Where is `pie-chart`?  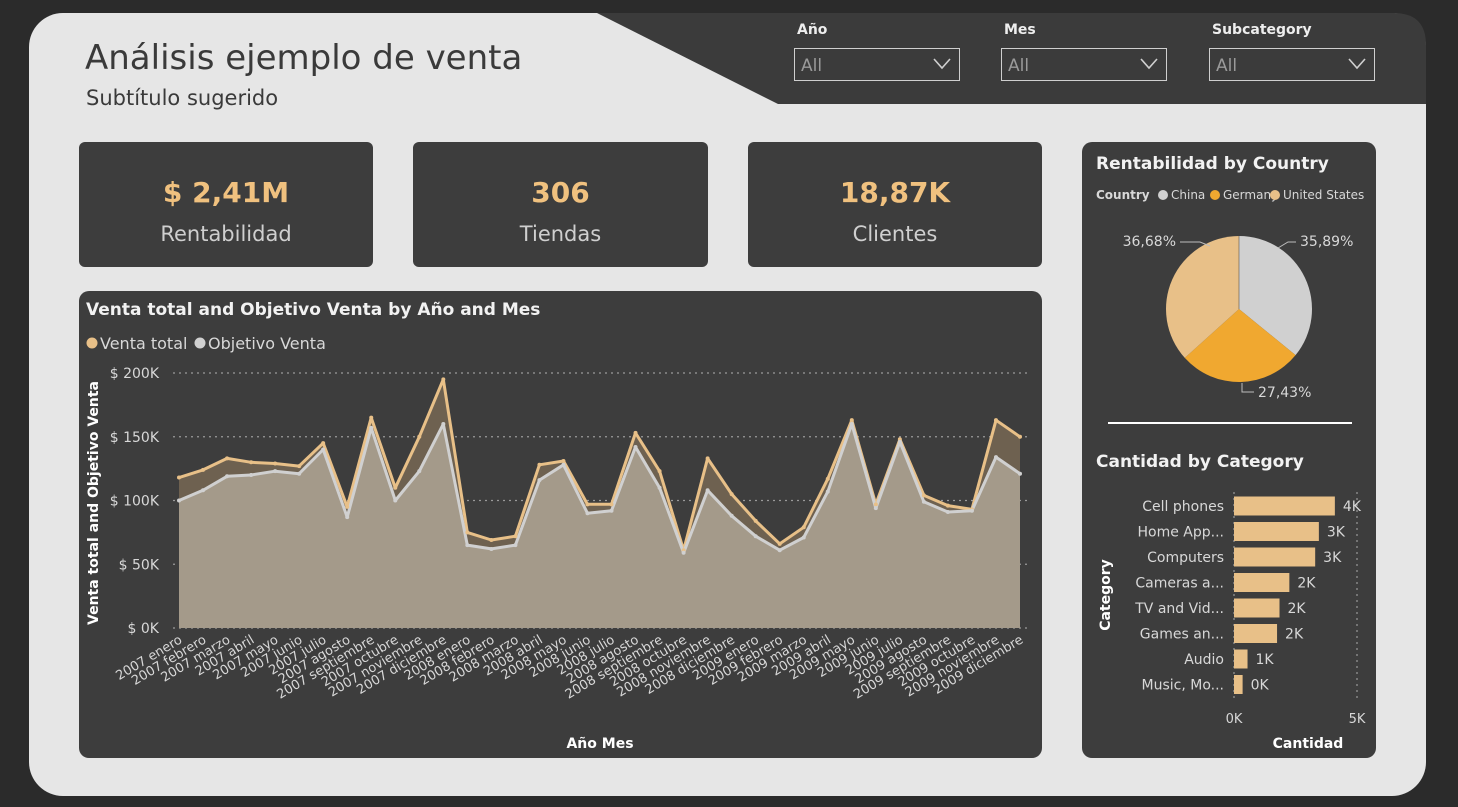
pie-chart is located at coordinates (1239, 309).